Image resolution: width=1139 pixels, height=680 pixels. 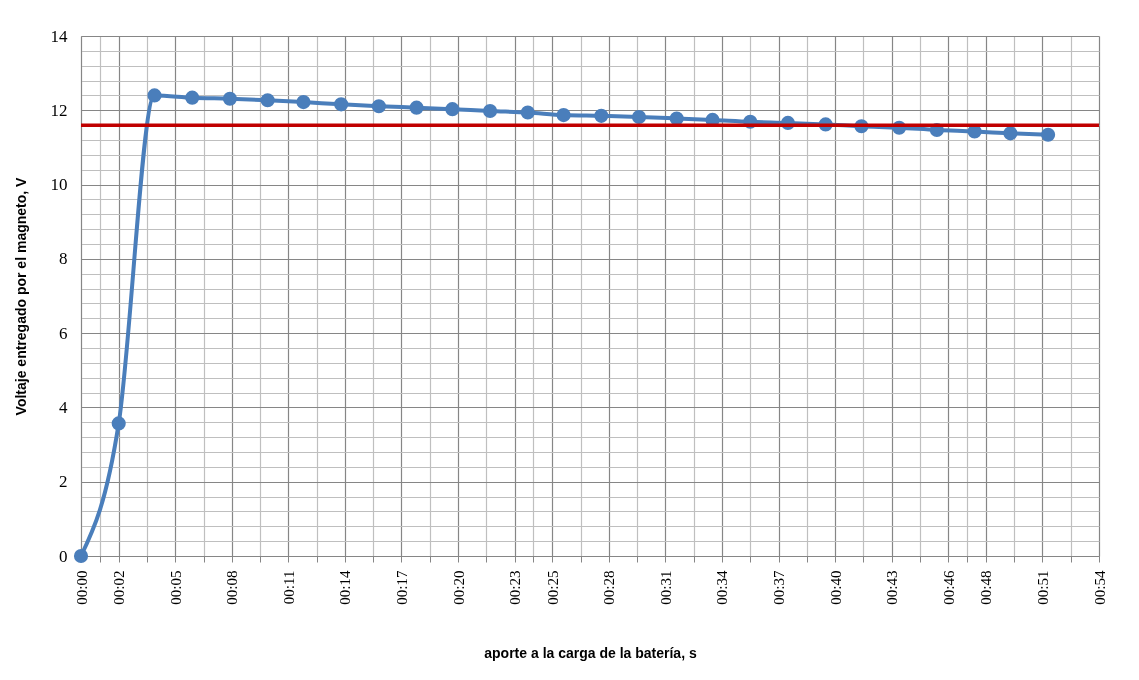 What do you see at coordinates (948, 587) in the screenshot?
I see `x-tick-label: 00:46` at bounding box center [948, 587].